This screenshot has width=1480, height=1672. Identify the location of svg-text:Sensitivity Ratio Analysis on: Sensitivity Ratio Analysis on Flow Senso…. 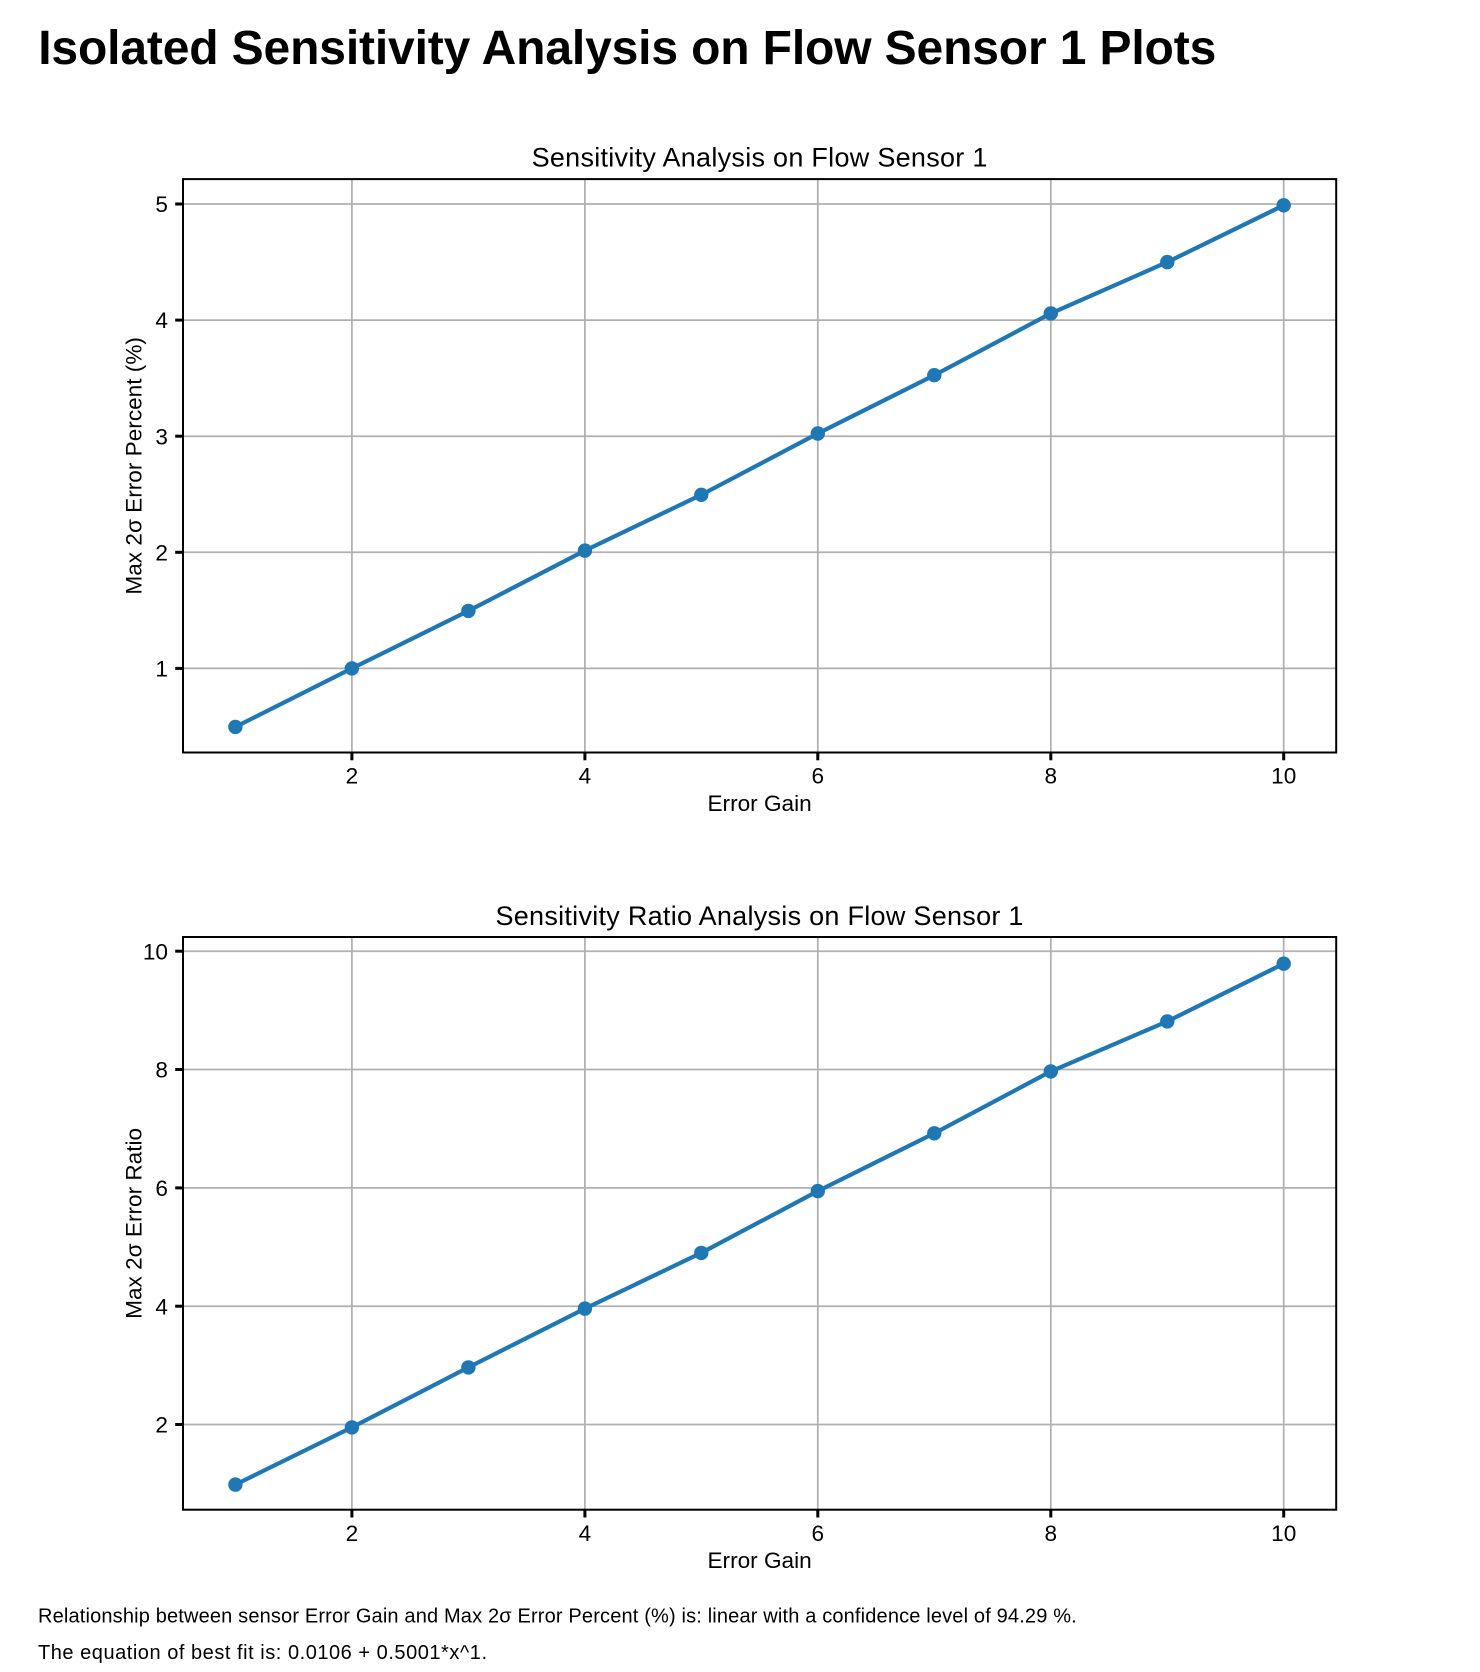
(759, 916).